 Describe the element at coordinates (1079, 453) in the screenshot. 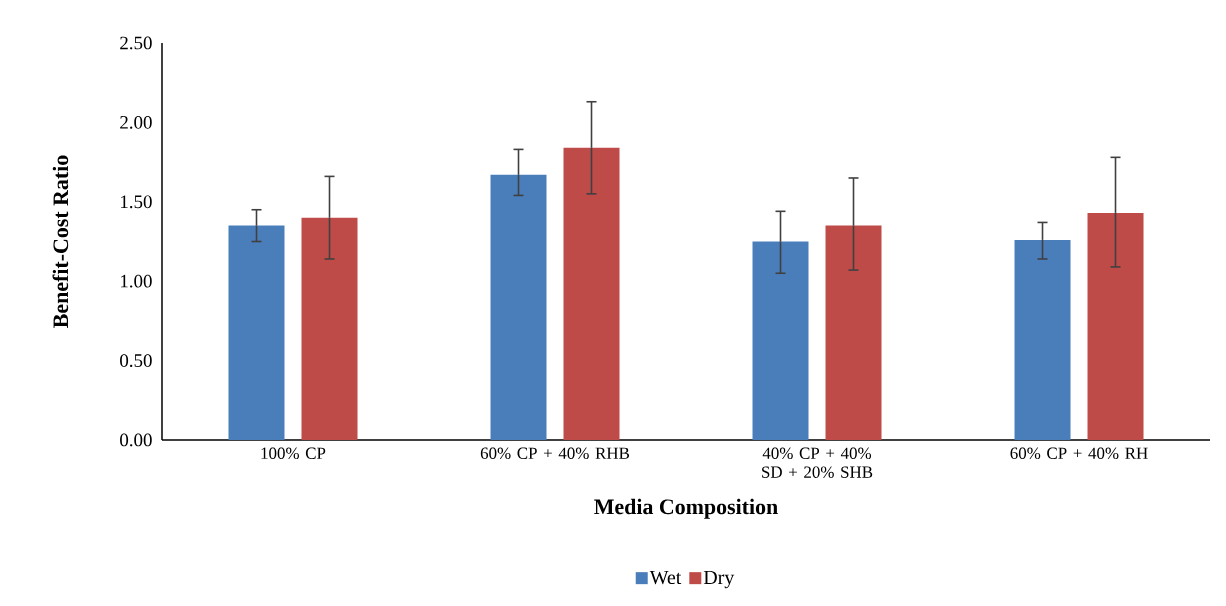

I see `x-tick-label: 60% CP + 40% RH` at that location.